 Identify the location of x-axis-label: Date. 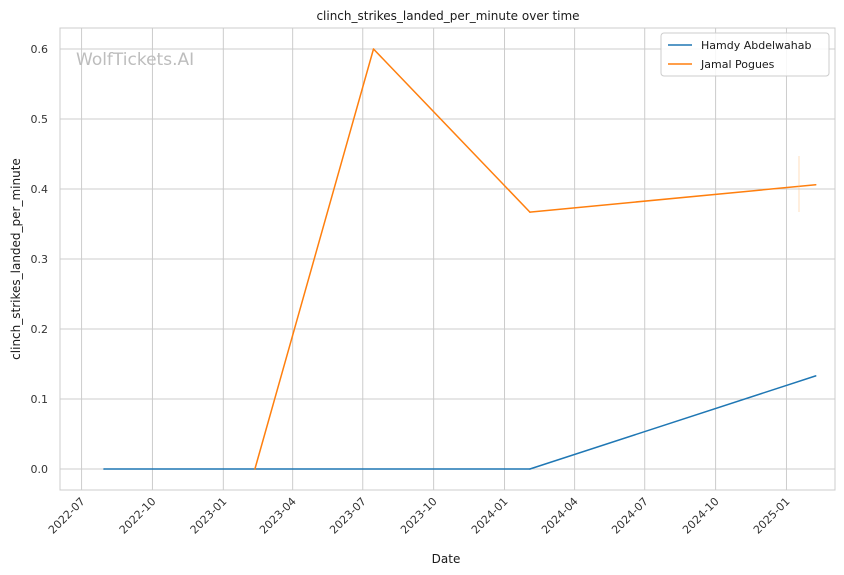
(446, 559).